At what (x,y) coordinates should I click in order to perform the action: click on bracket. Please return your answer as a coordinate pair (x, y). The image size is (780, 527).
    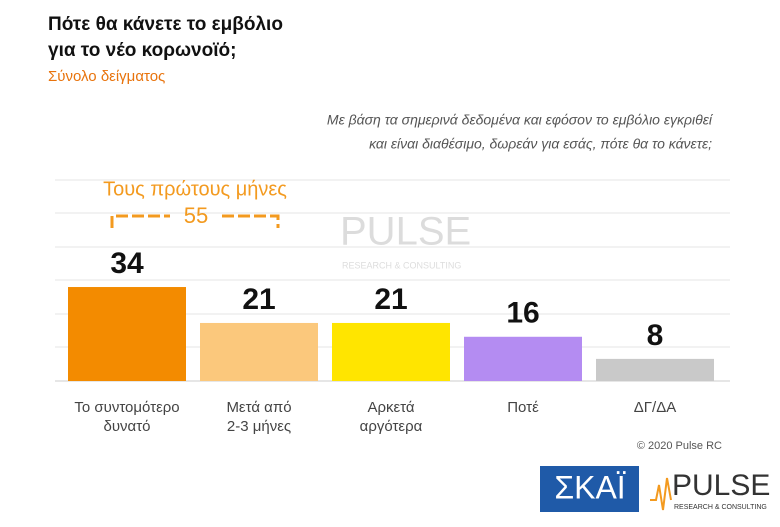
    Looking at the image, I should click on (195, 221).